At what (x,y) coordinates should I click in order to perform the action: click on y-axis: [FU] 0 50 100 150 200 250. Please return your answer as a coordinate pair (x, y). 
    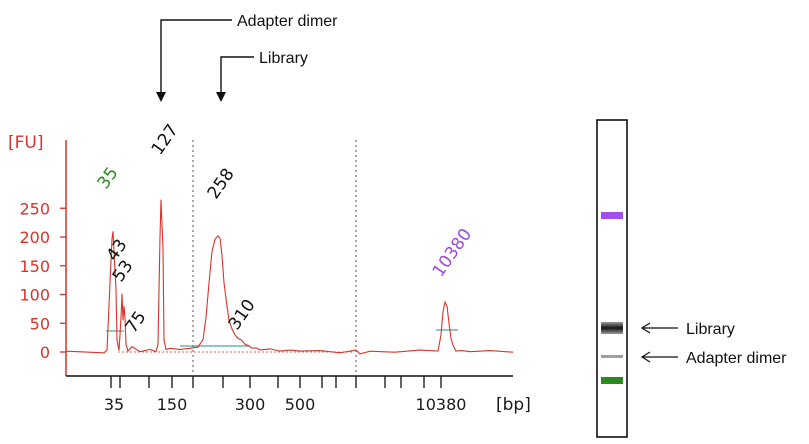
    Looking at the image, I should click on (37, 254).